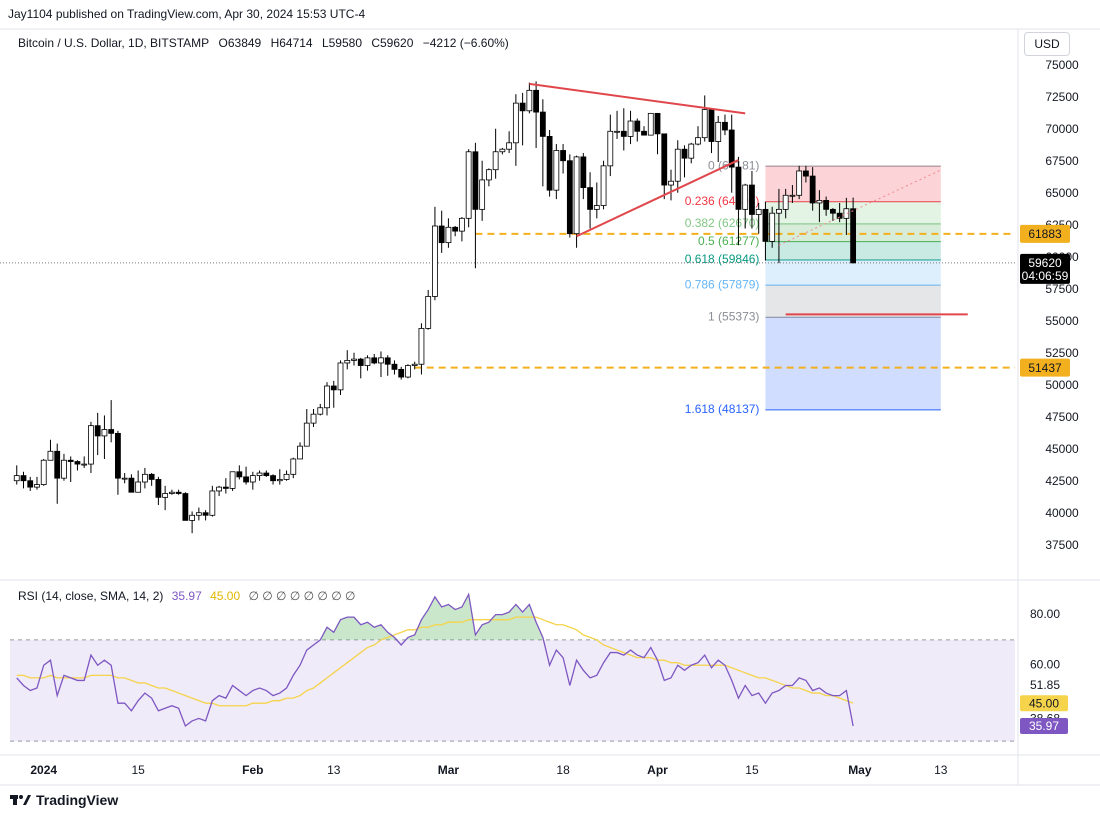 Image resolution: width=1100 pixels, height=818 pixels. What do you see at coordinates (392, 43) in the screenshot?
I see `close-text: C59620` at bounding box center [392, 43].